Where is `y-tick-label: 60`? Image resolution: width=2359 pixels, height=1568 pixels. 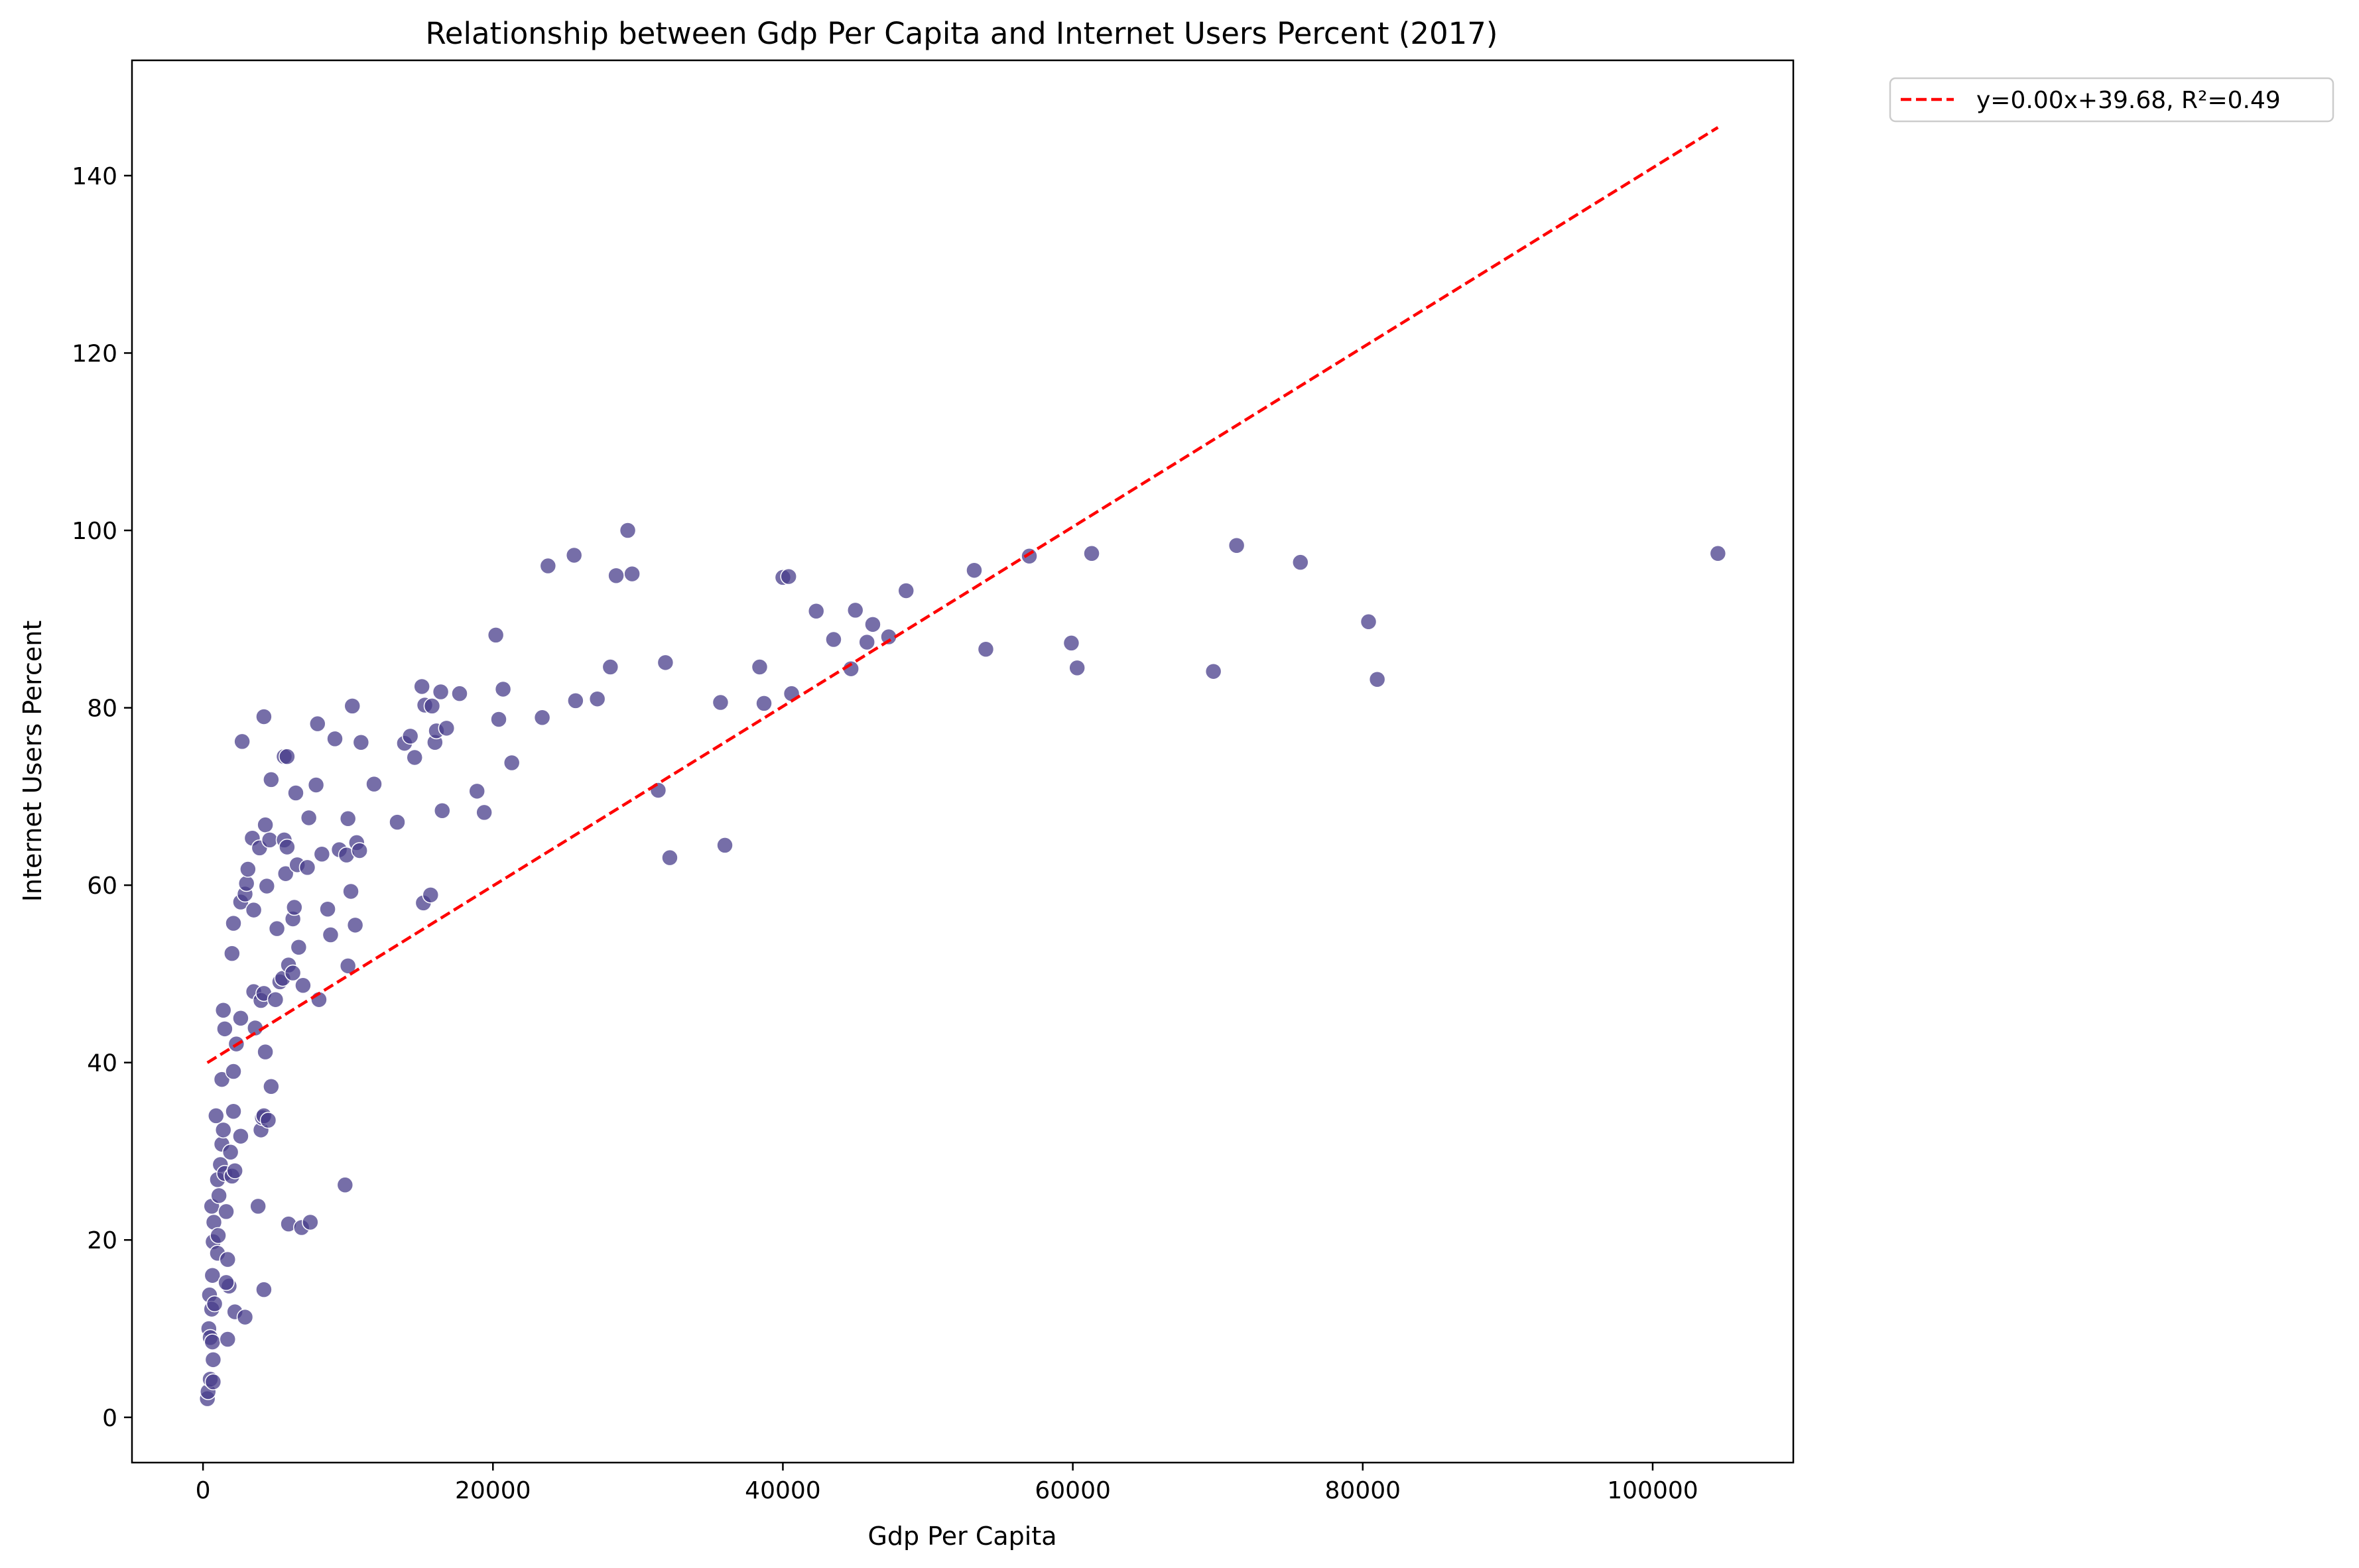 y-tick-label: 60 is located at coordinates (102, 886).